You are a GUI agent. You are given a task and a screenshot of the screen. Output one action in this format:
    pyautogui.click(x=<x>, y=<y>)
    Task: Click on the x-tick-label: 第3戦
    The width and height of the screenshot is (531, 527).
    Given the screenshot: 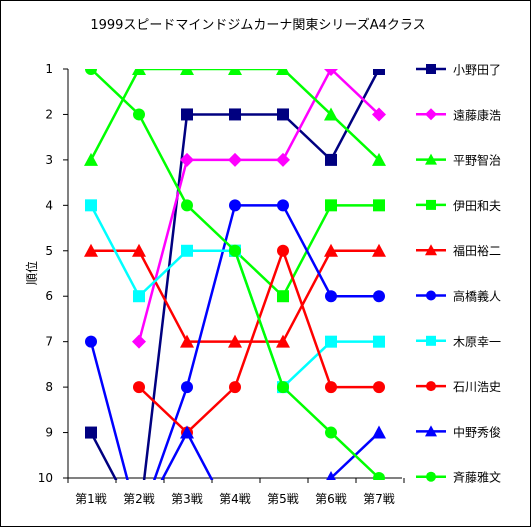 What is the action you would take?
    pyautogui.click(x=187, y=499)
    